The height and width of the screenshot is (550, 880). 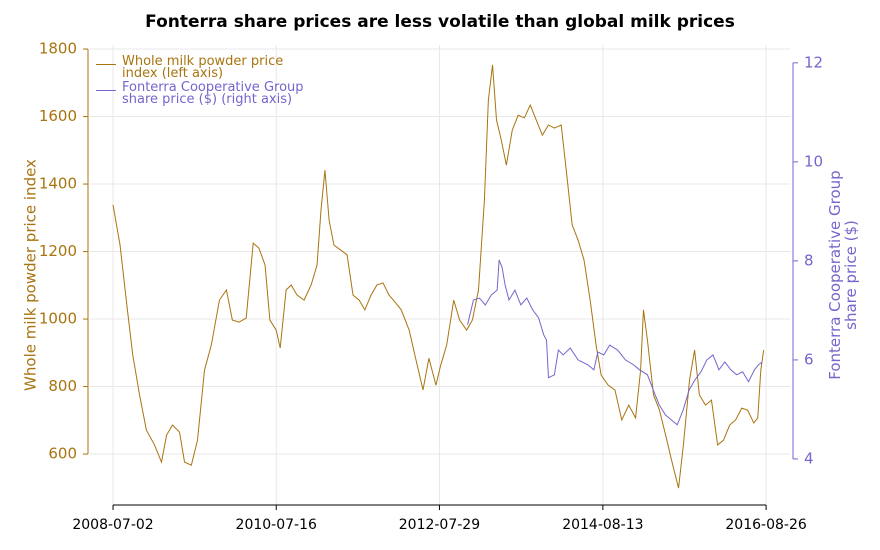 What do you see at coordinates (58, 49) in the screenshot?
I see `y-tick-label: 1800` at bounding box center [58, 49].